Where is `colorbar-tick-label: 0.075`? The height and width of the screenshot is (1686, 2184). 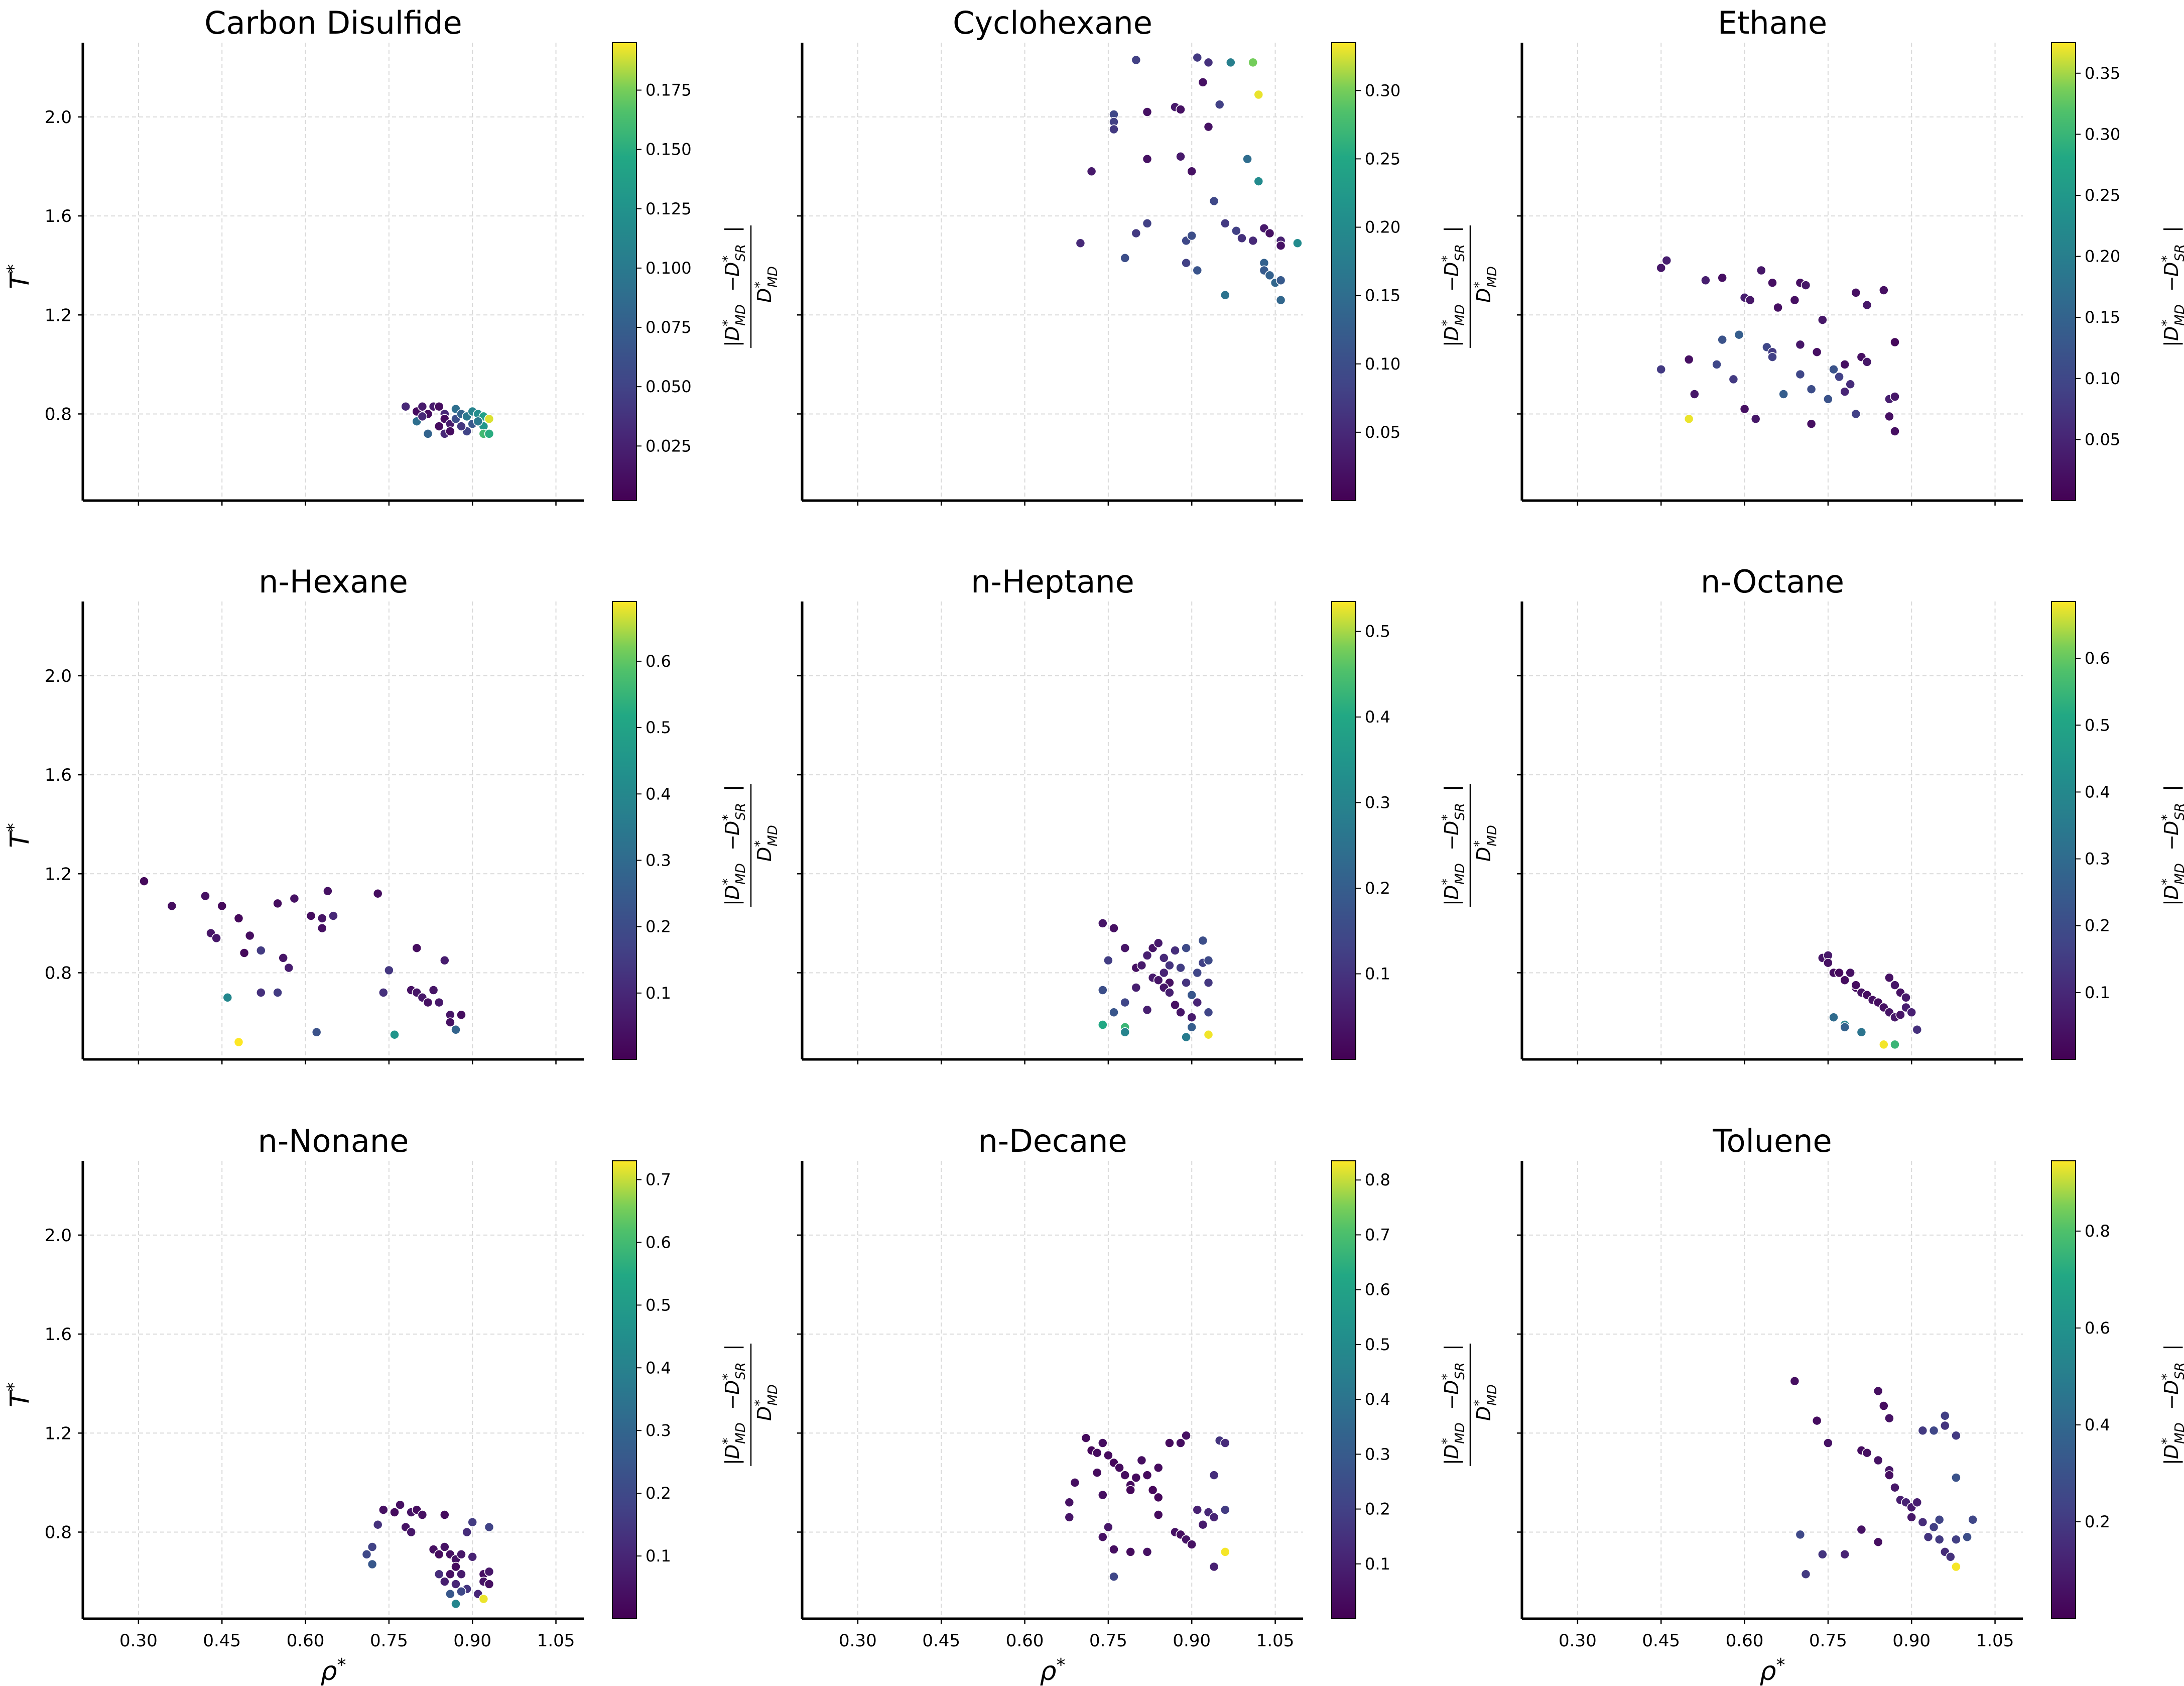 colorbar-tick-label: 0.075 is located at coordinates (669, 327).